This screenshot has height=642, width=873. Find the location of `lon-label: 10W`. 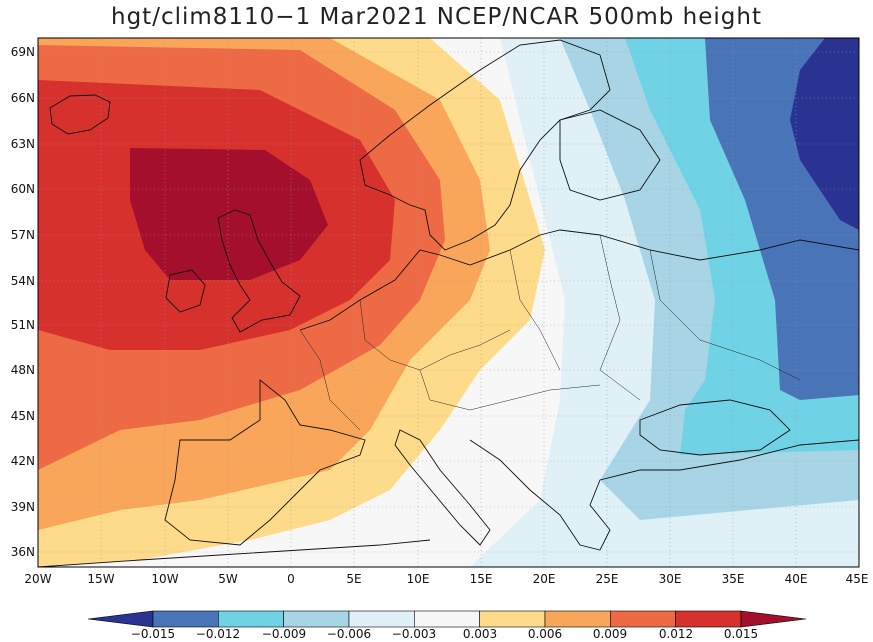

lon-label: 10W is located at coordinates (164, 579).